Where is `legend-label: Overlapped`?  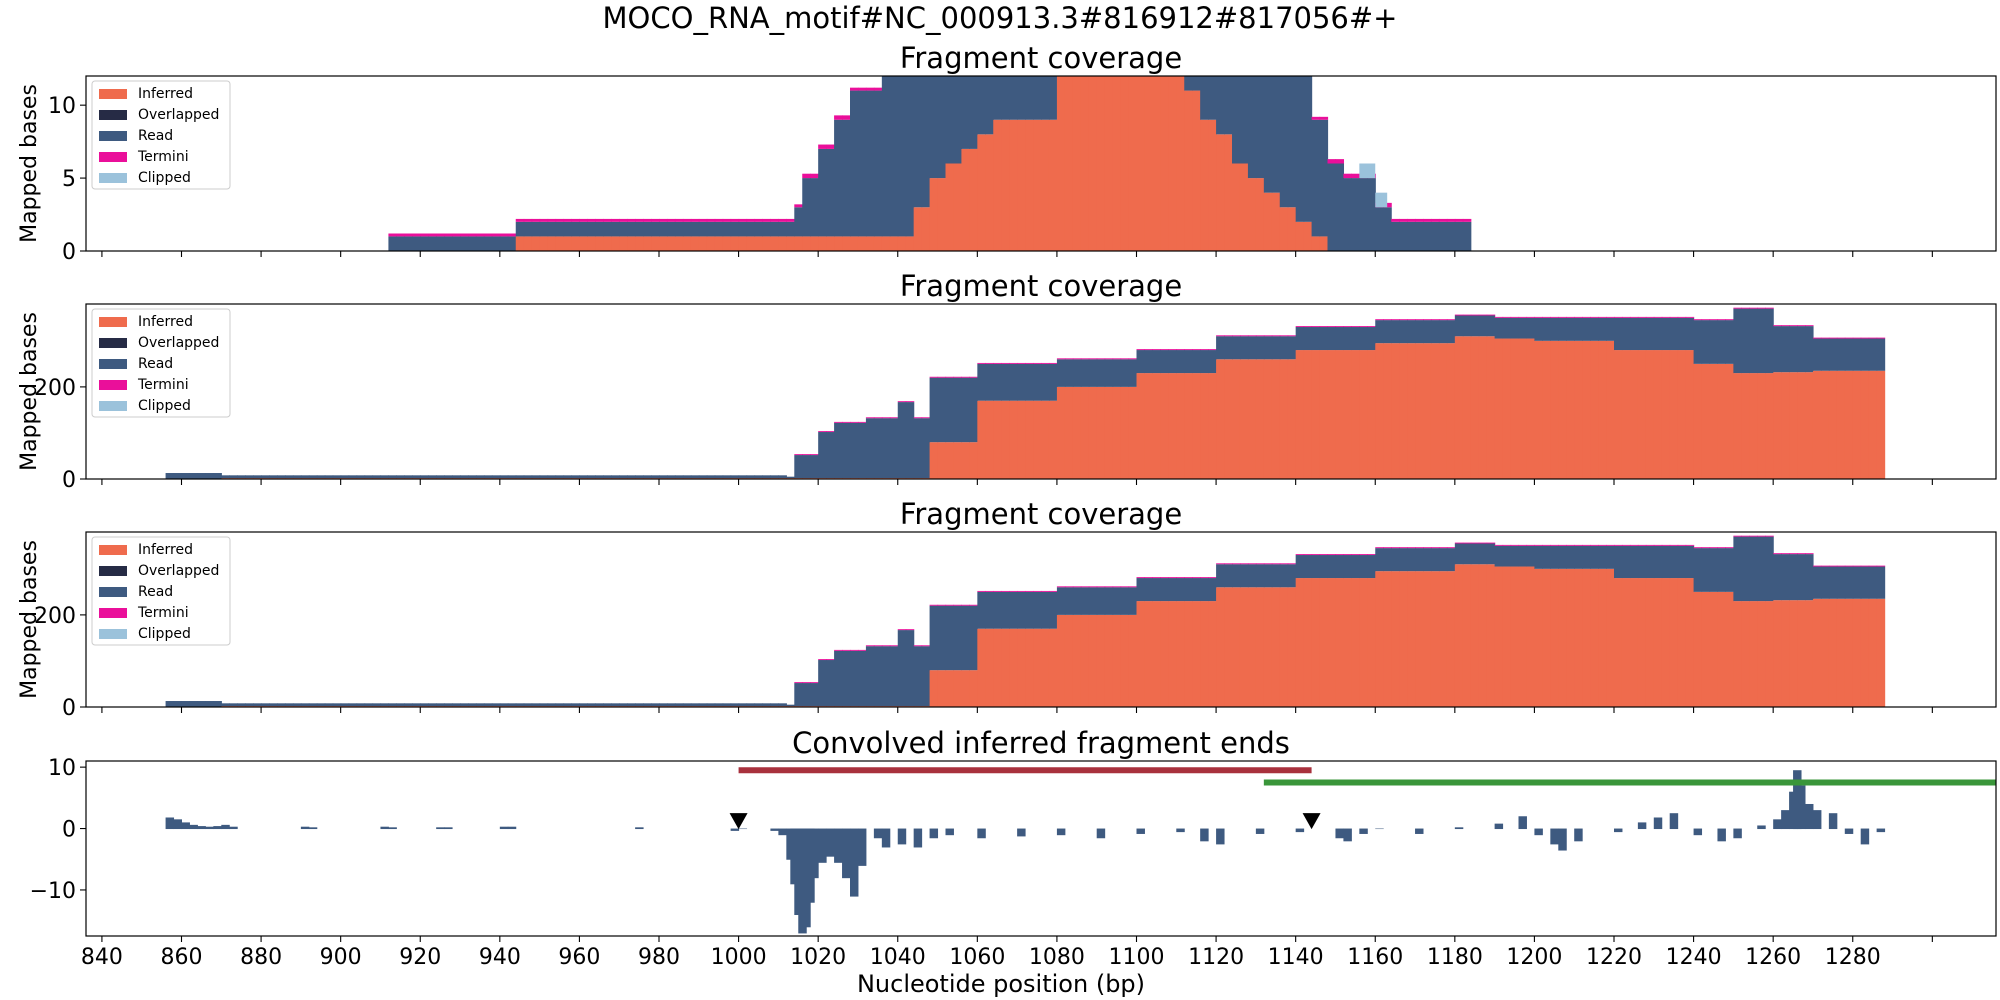
legend-label: Overlapped is located at coordinates (178, 115).